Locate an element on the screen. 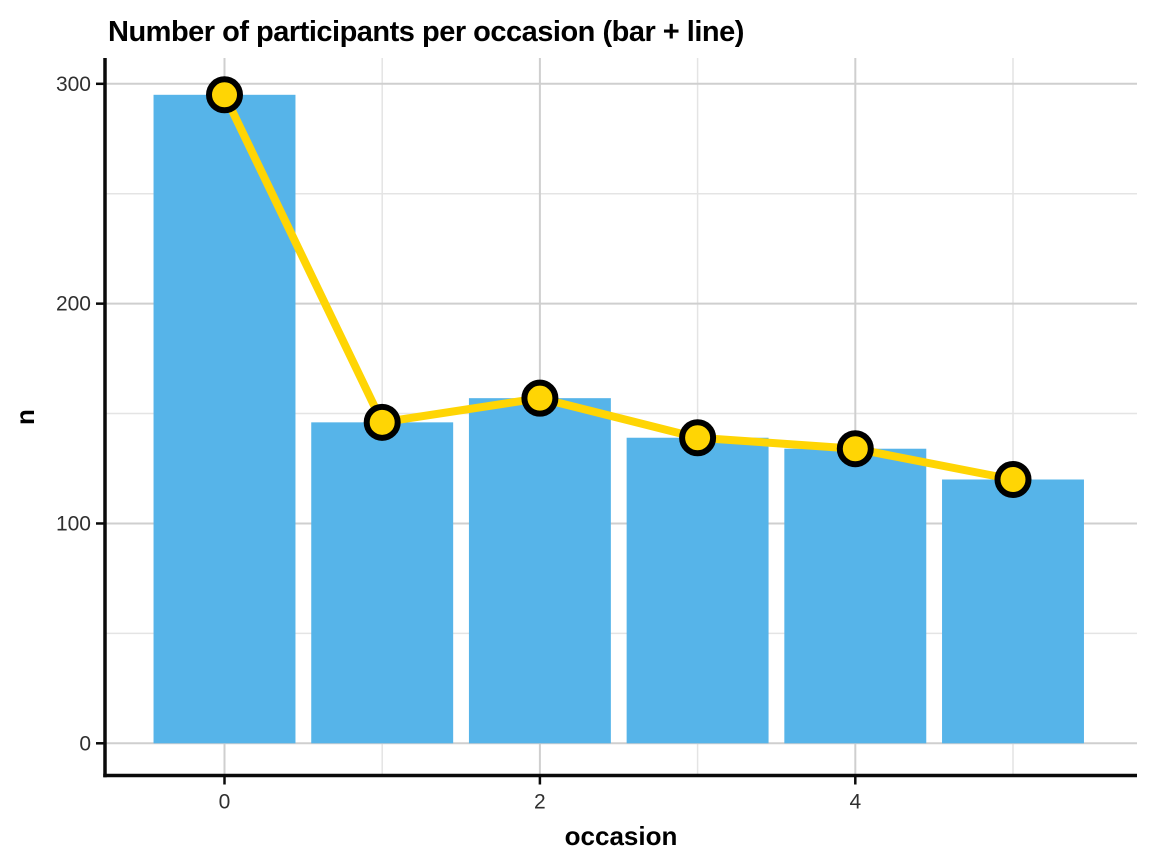 Image resolution: width=1152 pixels, height=864 pixels. y-tick-label: 0 is located at coordinates (85, 743).